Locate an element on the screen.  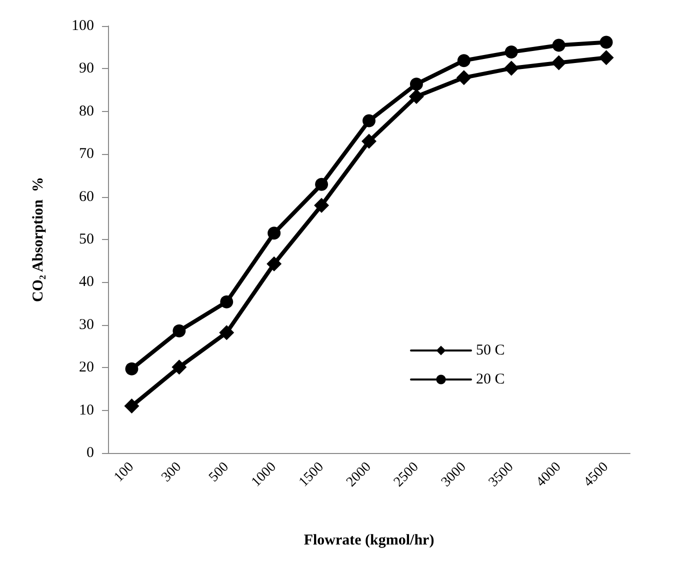
y-tick-label: 100 is located at coordinates (83, 26).